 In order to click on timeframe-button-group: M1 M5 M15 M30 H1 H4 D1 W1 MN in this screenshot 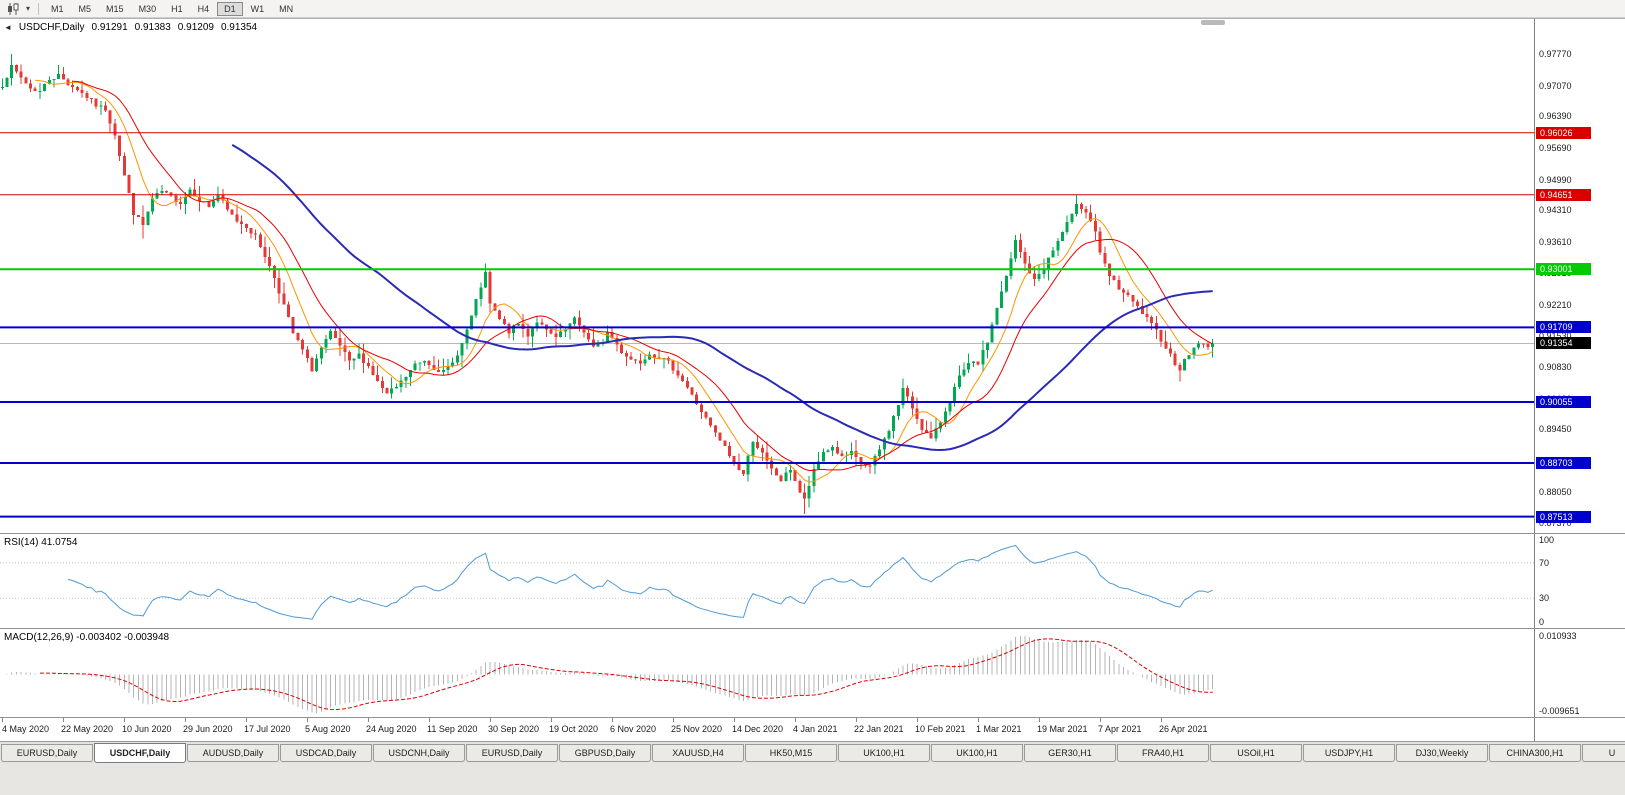, I will do `click(172, 8)`.